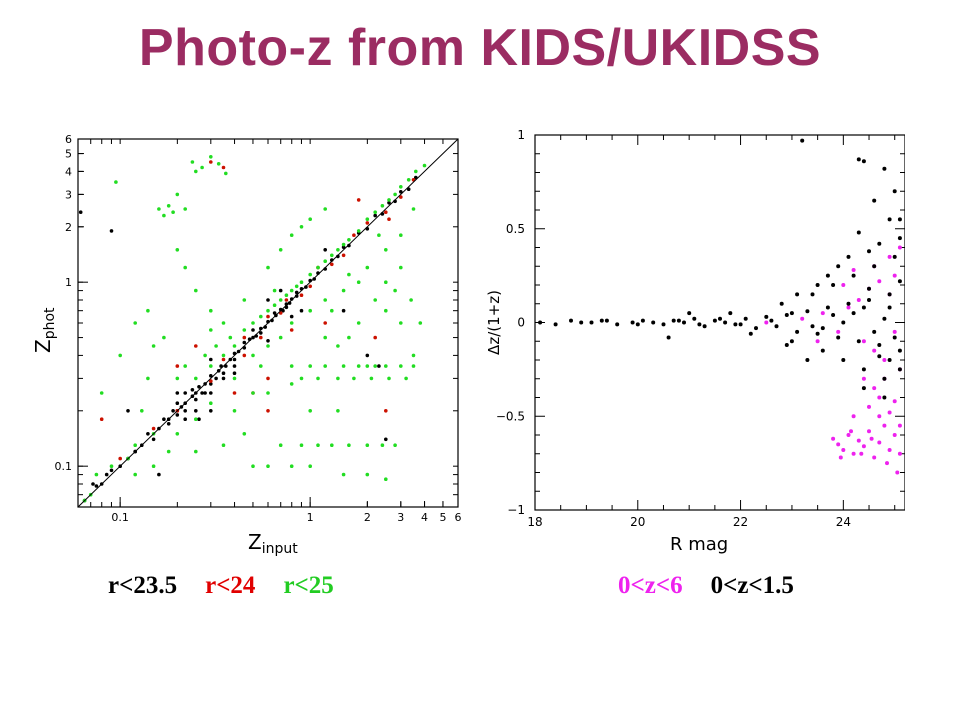 This screenshot has width=960, height=720. I want to click on legend-item-r24: r<24, so click(230, 585).